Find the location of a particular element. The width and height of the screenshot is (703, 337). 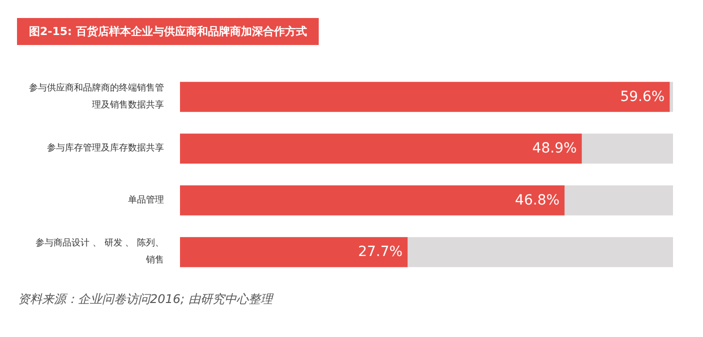

chart-title: 图2-15: 百货店样本企业与供应商和品牌商加深合作方式 is located at coordinates (168, 31).